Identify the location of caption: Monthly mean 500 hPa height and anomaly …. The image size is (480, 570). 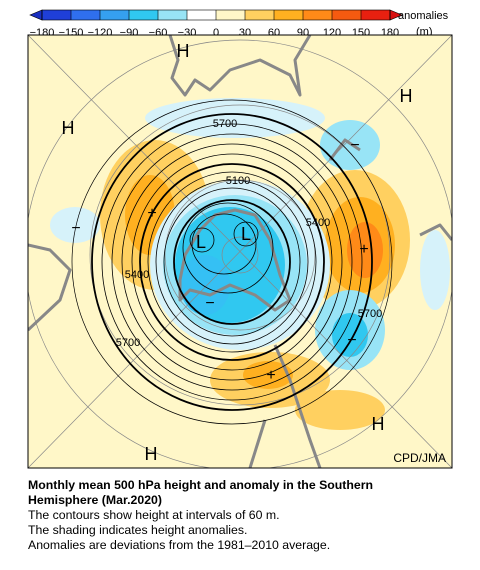
(228, 515).